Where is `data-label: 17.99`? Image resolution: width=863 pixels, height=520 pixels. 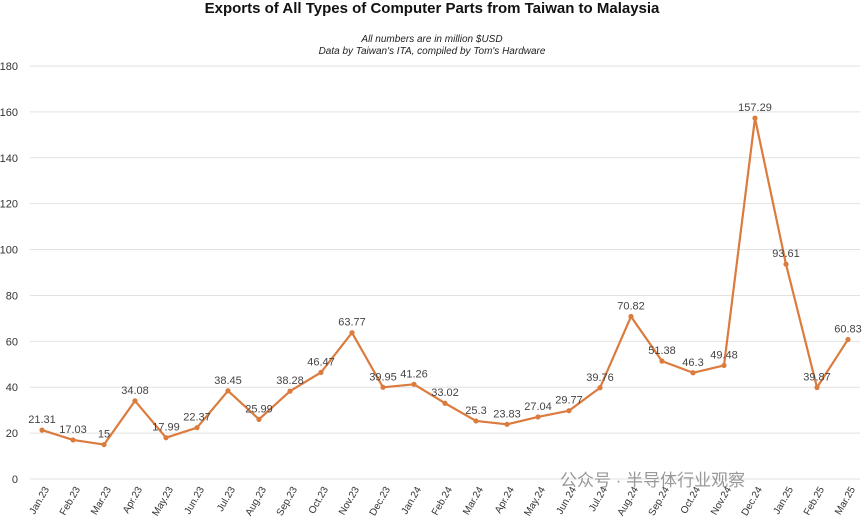 data-label: 17.99 is located at coordinates (166, 428).